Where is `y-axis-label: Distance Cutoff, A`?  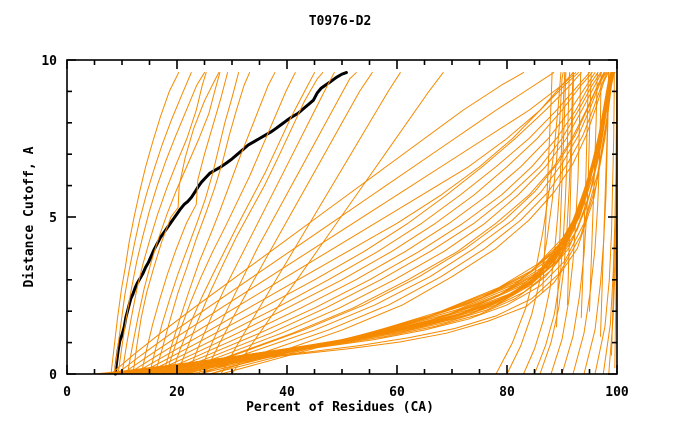 y-axis-label: Distance Cutoff, A is located at coordinates (29, 217).